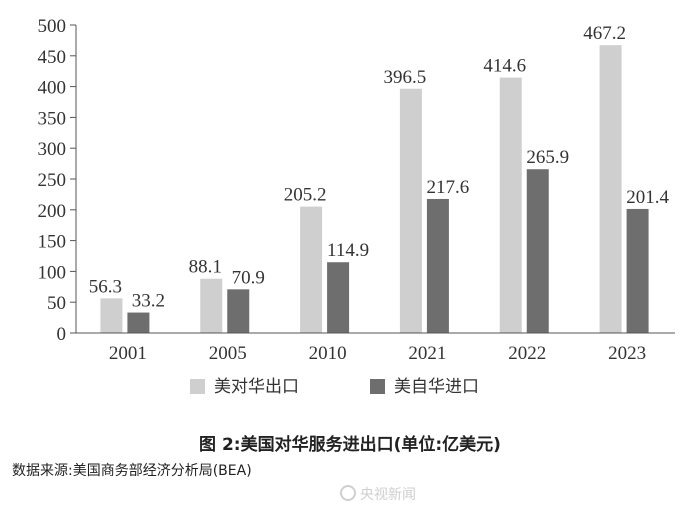 Image resolution: width=700 pixels, height=508 pixels. Describe the element at coordinates (128, 353) in the screenshot. I see `x-tick-label: 2001` at that location.